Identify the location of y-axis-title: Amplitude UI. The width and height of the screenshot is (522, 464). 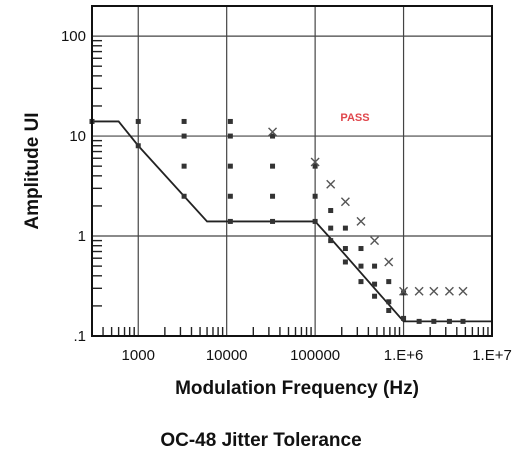
(32, 170).